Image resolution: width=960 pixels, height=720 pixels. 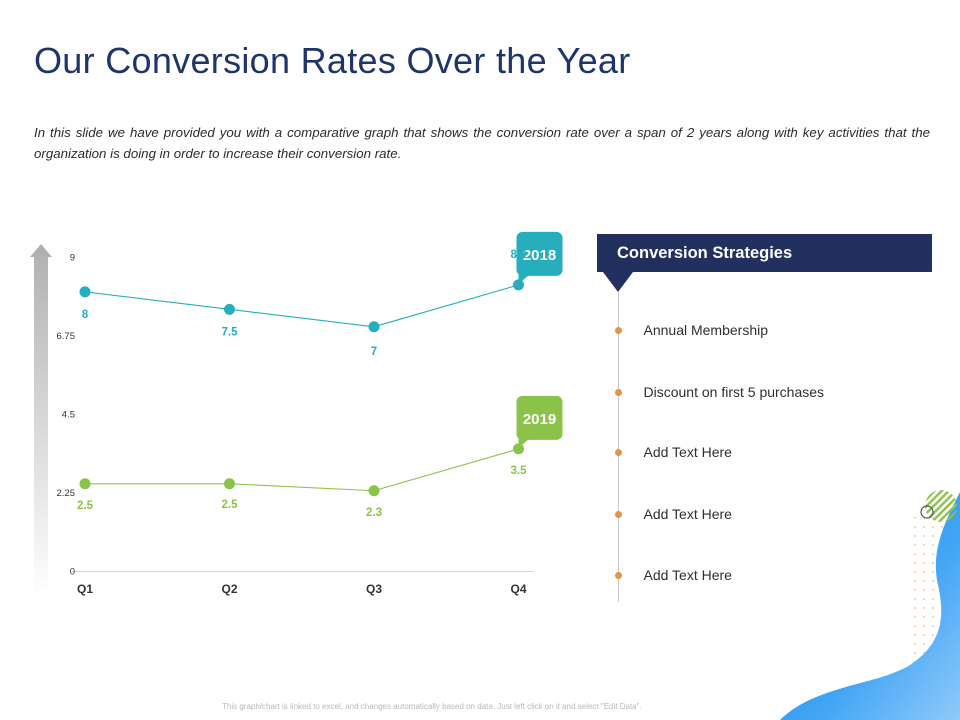 What do you see at coordinates (705, 252) in the screenshot?
I see `strategies-header-label: Conversion Strategies` at bounding box center [705, 252].